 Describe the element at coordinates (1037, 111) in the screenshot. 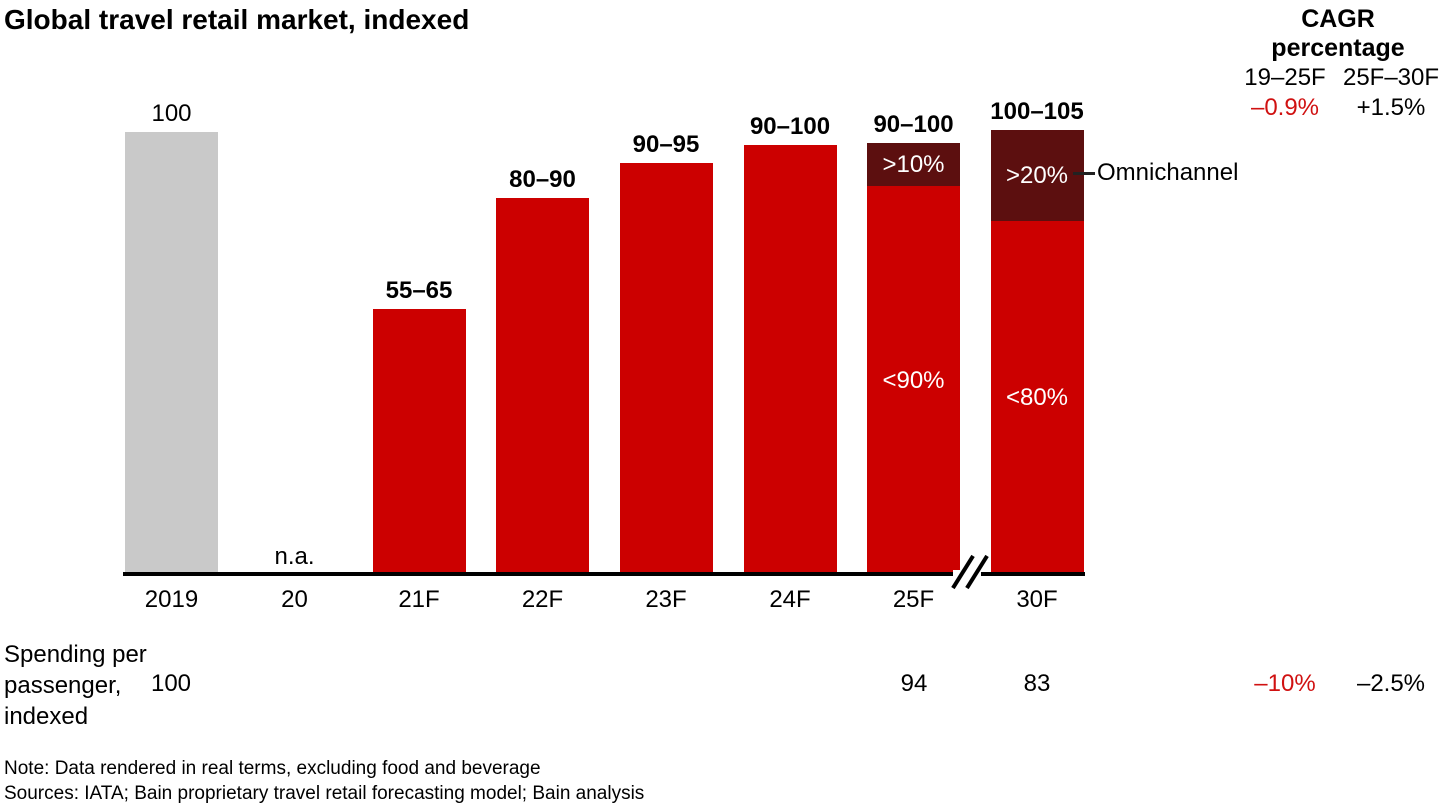

I see `bar-value-label-30F: 100–105` at that location.